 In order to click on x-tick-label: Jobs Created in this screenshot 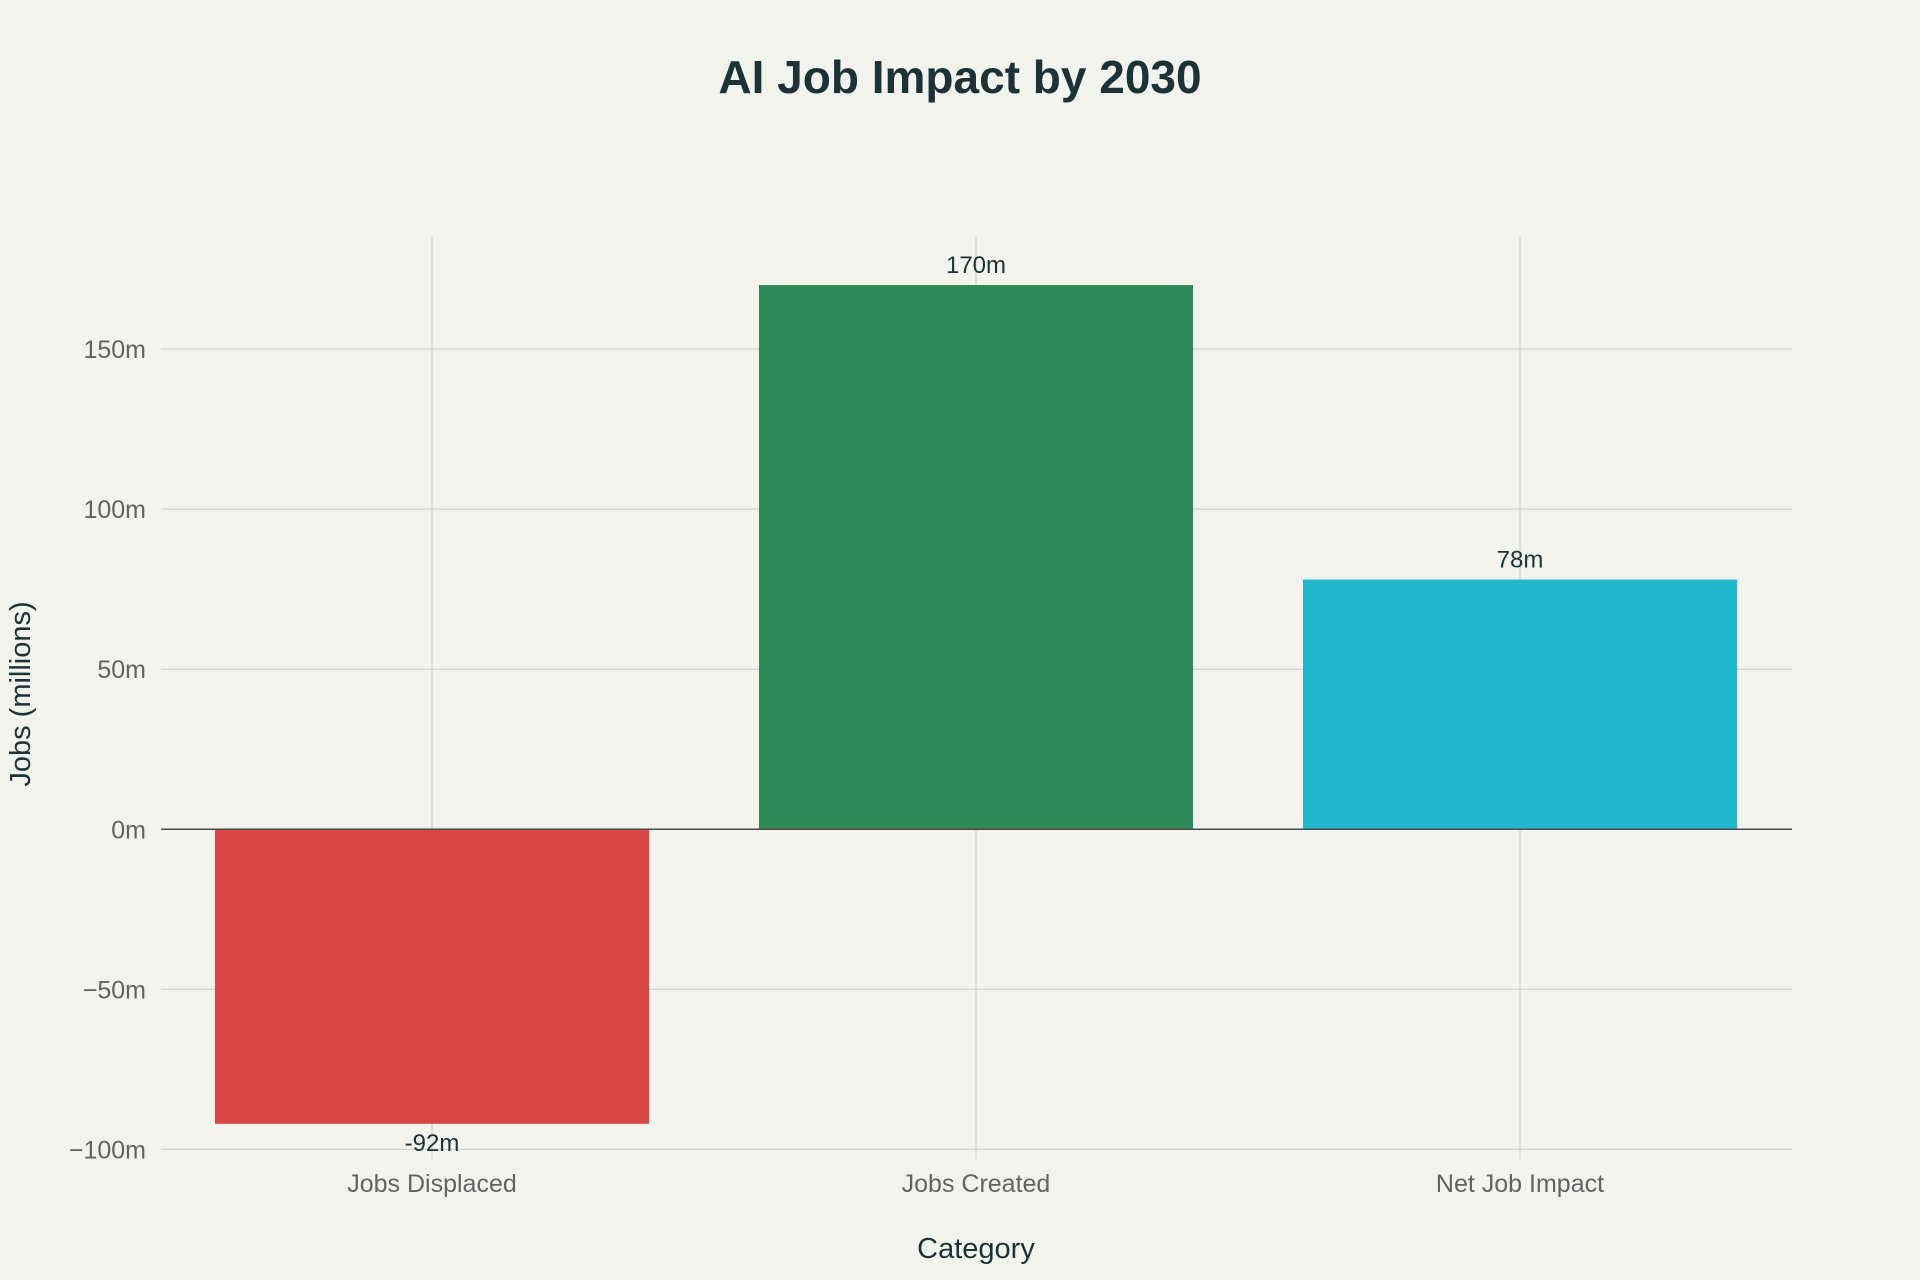, I will do `click(976, 1184)`.